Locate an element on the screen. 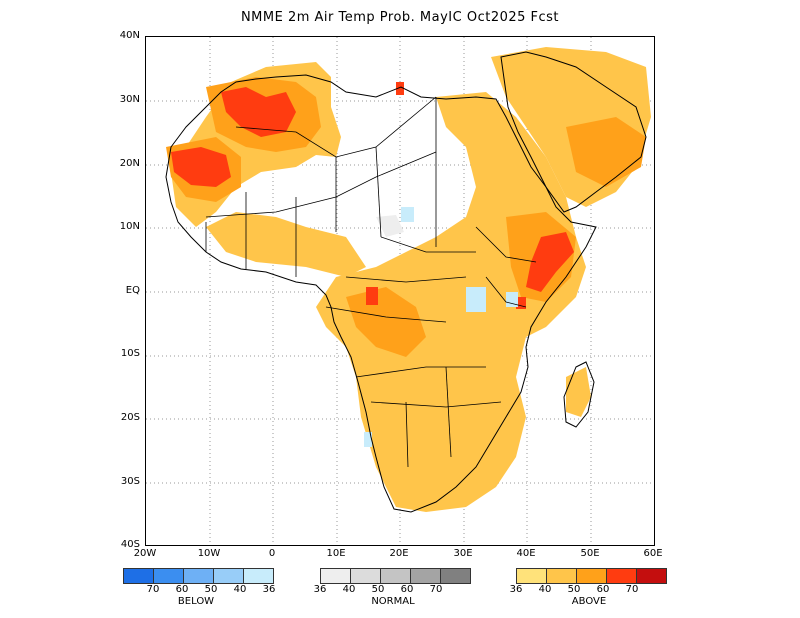 The height and width of the screenshot is (618, 800). y-tick-label: 30S is located at coordinates (130, 481).